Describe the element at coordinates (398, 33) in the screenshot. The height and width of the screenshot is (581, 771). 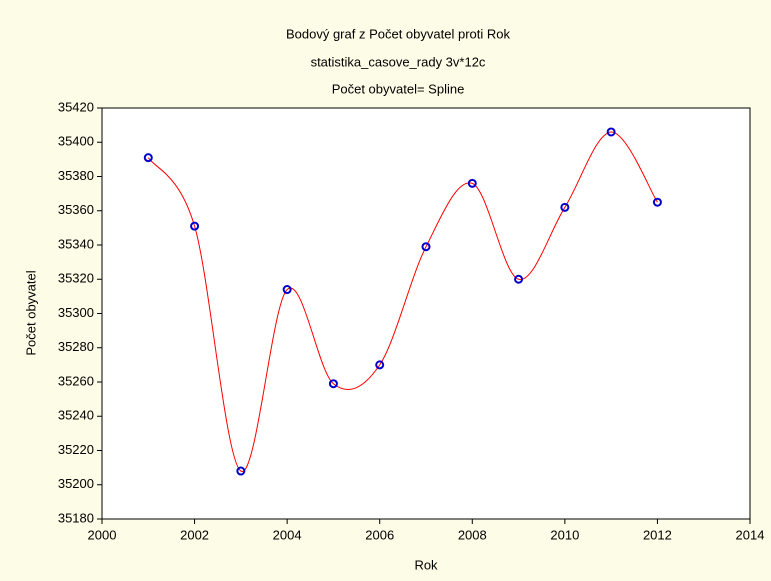
I see `chart-title: Bodový graf z Počet obyvatel proti Rok` at that location.